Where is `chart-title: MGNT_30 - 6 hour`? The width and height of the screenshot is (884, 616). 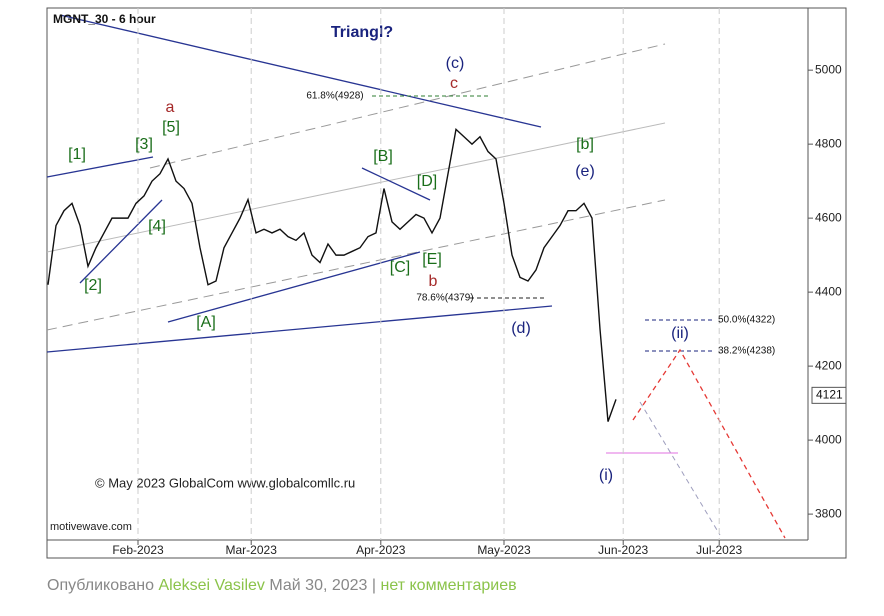 chart-title: MGNT_30 - 6 hour is located at coordinates (104, 19).